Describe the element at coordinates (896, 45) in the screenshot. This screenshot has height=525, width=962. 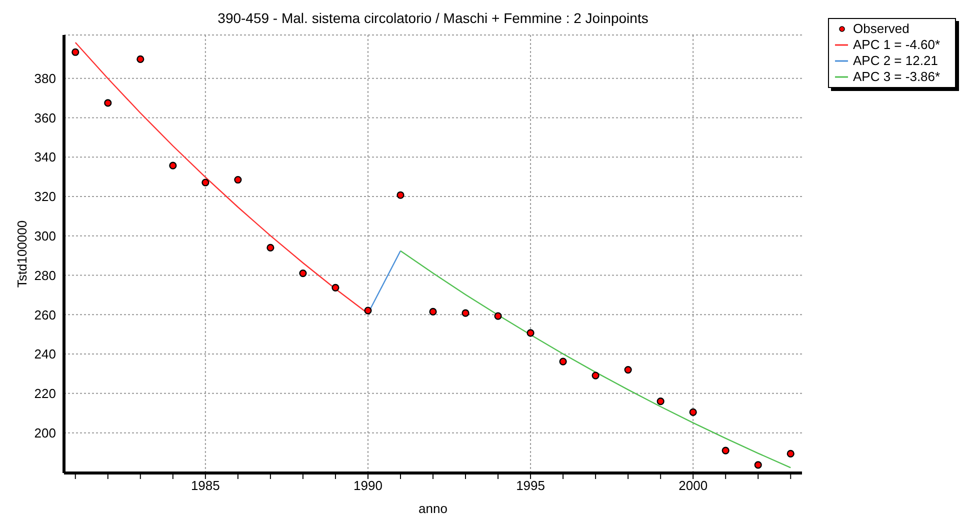
I see `legend-label: APC 1 = -4.60*` at that location.